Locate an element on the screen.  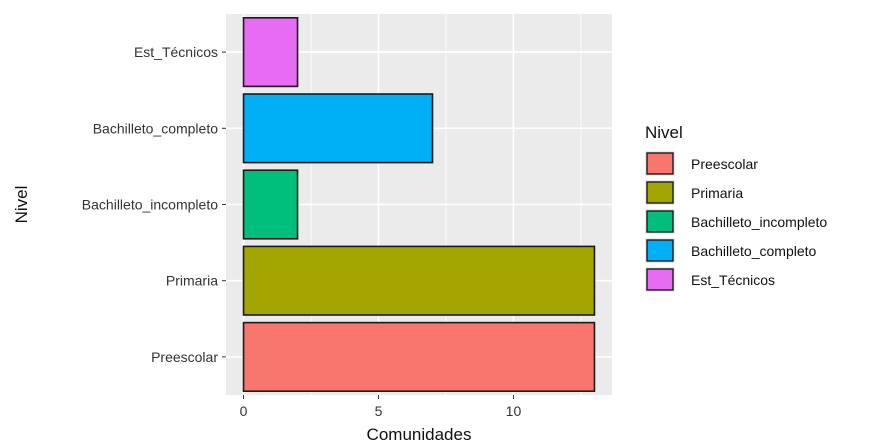
bar-bachilleto-incompleto is located at coordinates (270, 204).